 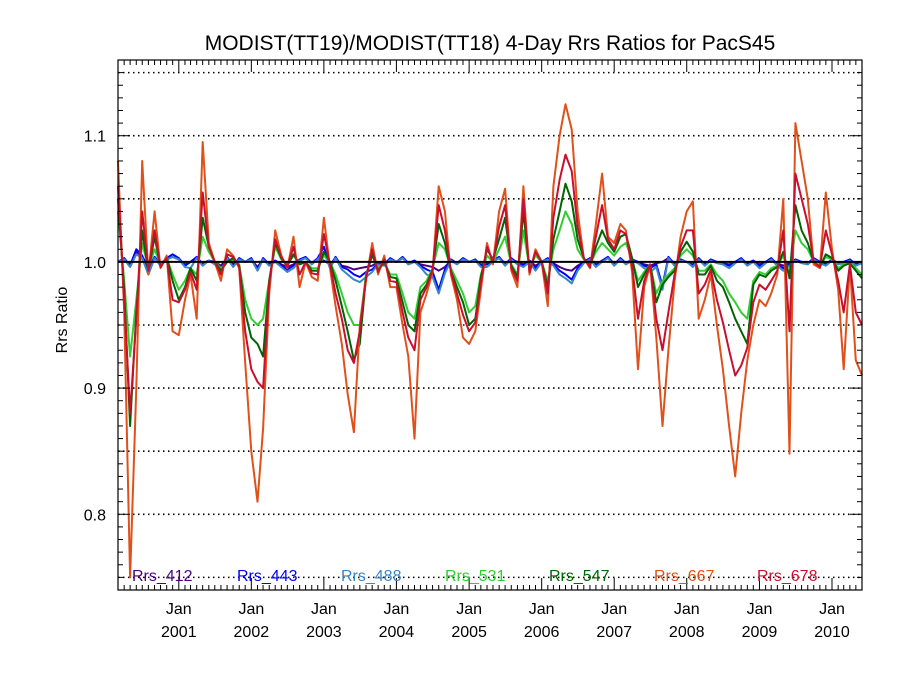 I want to click on x-tick-year: 2010, so click(x=832, y=632).